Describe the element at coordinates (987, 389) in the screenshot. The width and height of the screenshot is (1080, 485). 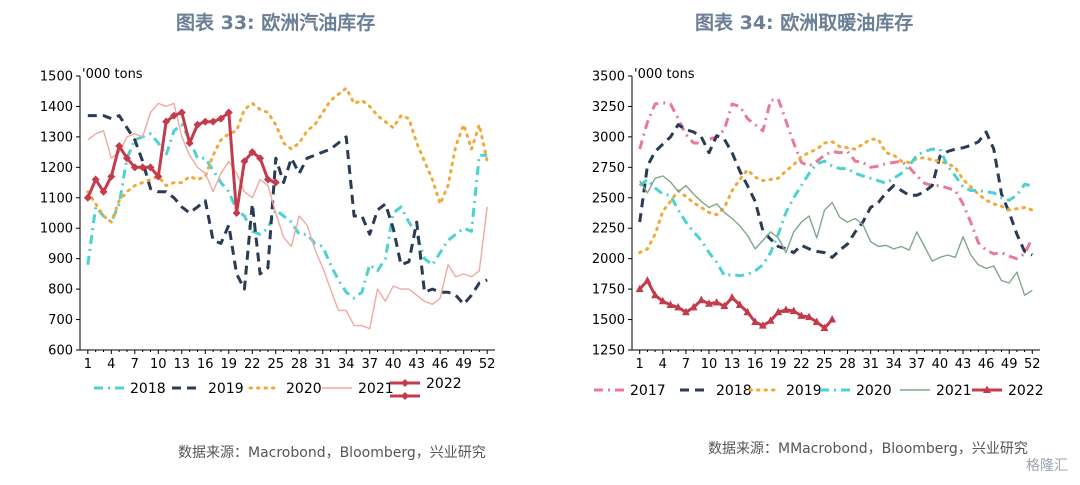
I see `legend-marker` at that location.